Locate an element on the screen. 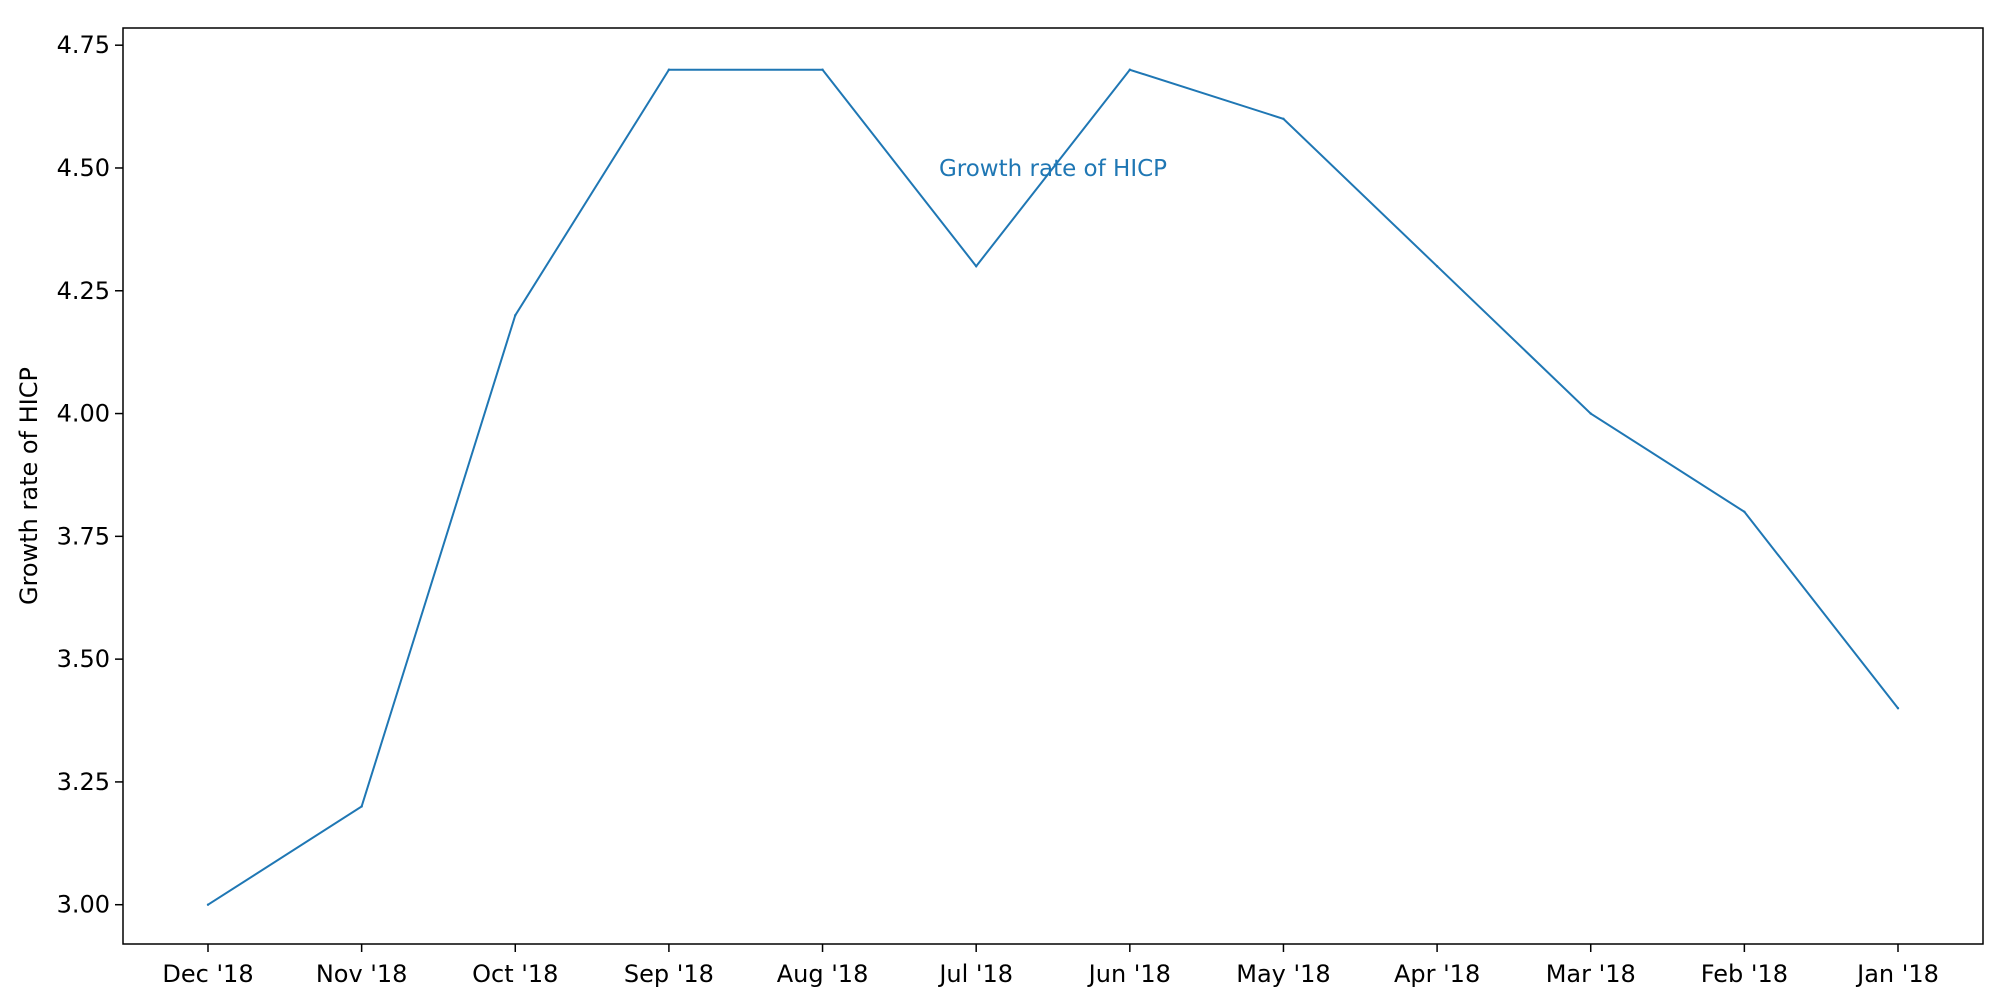  y-tick-label: 4.75 is located at coordinates (83, 45).